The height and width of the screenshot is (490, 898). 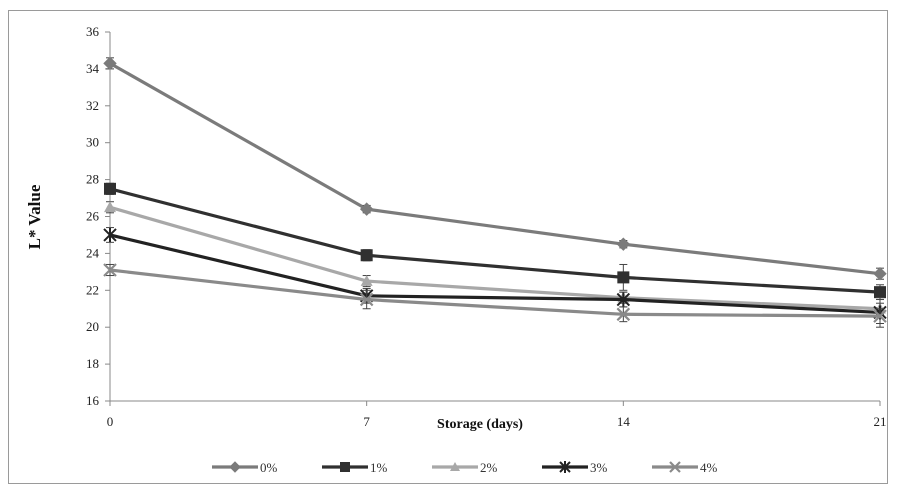 I want to click on legend-label: 2%, so click(x=489, y=467).